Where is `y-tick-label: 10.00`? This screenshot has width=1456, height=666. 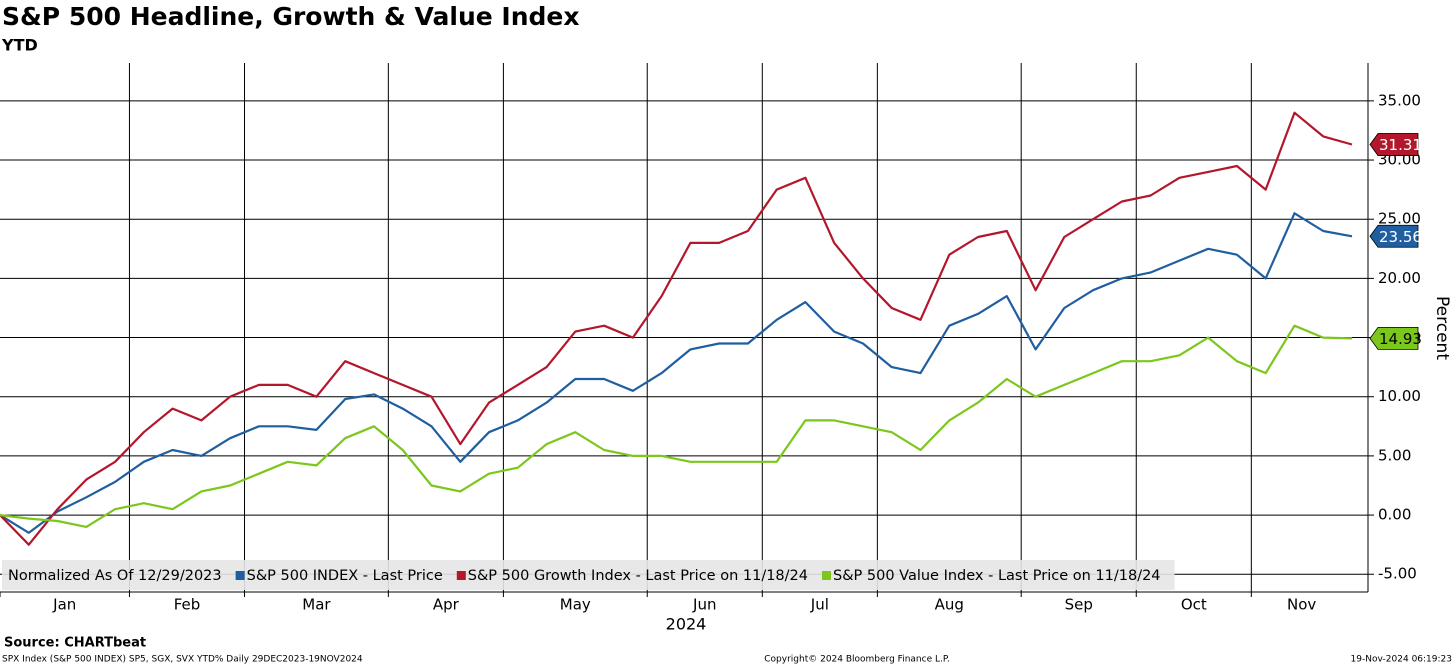 y-tick-label: 10.00 is located at coordinates (1399, 396).